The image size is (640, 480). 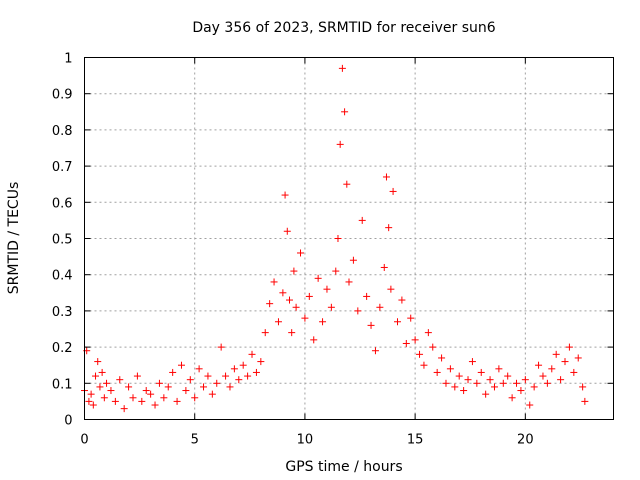 I want to click on y-axis-label: SRMTID / TECUs, so click(x=14, y=238).